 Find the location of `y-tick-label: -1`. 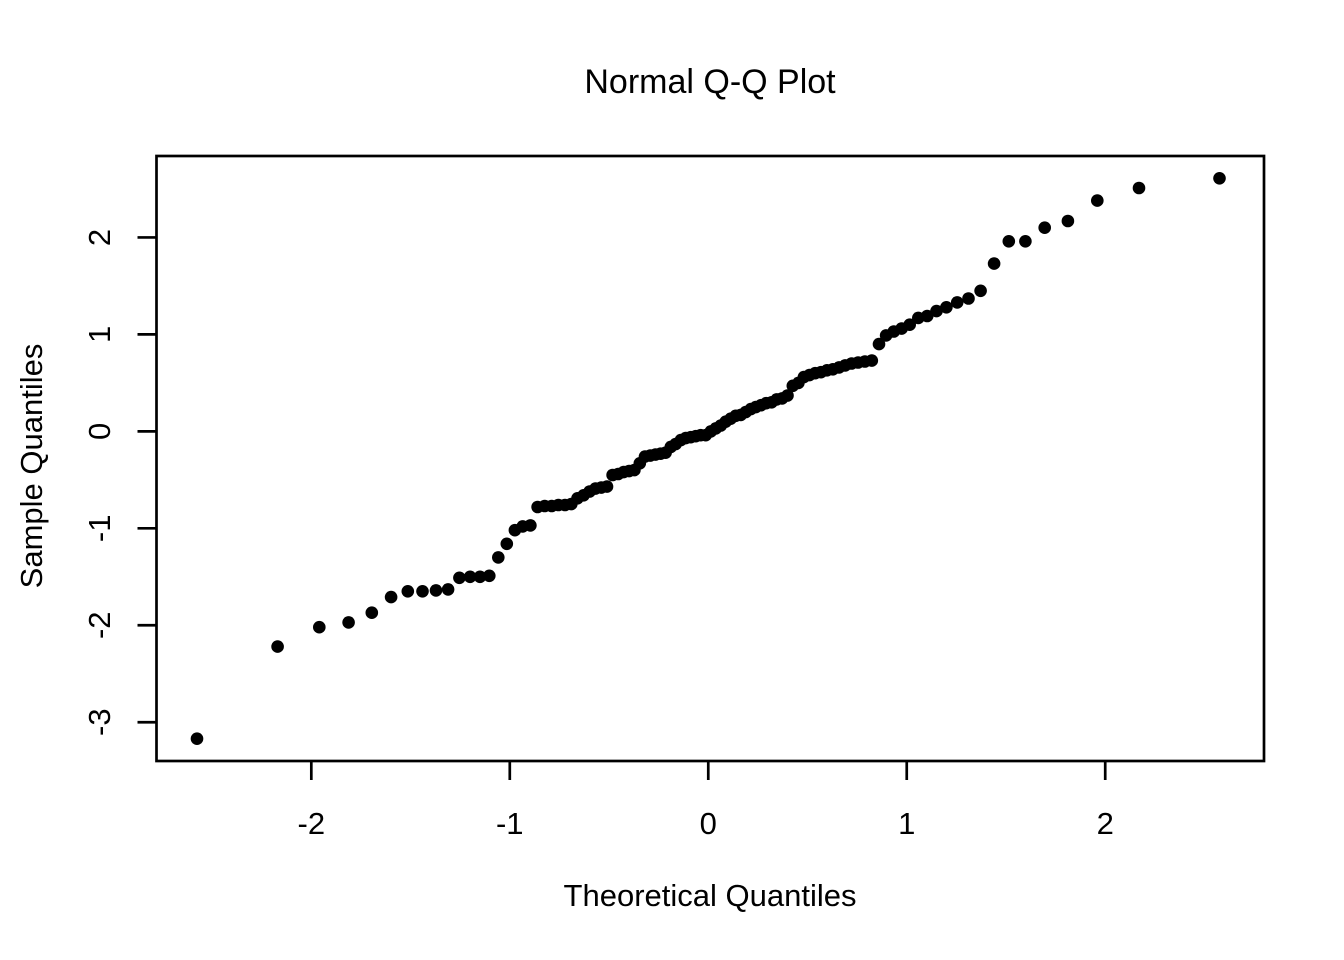

y-tick-label: -1 is located at coordinates (99, 529).